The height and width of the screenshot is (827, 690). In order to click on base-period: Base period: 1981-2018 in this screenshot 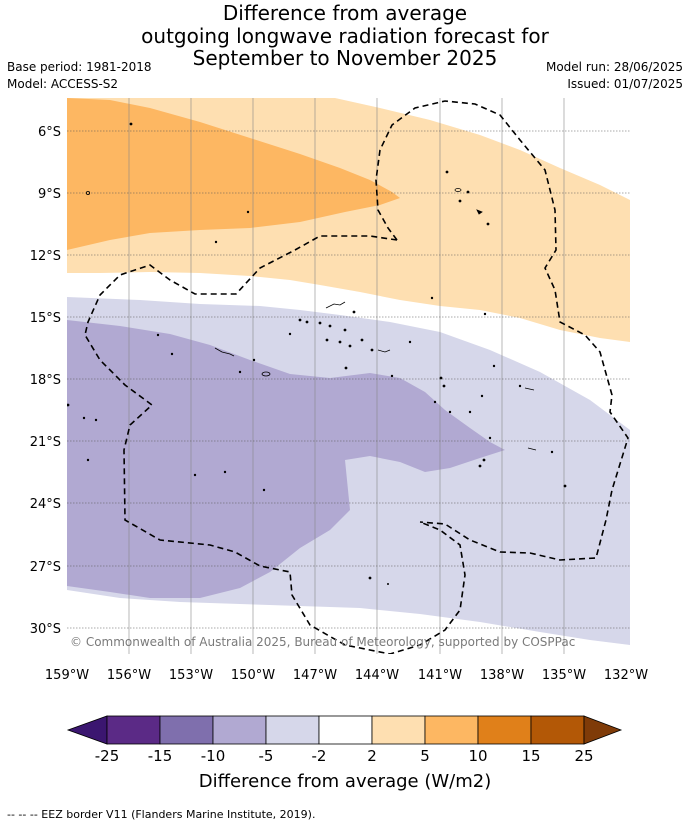, I will do `click(79, 67)`.